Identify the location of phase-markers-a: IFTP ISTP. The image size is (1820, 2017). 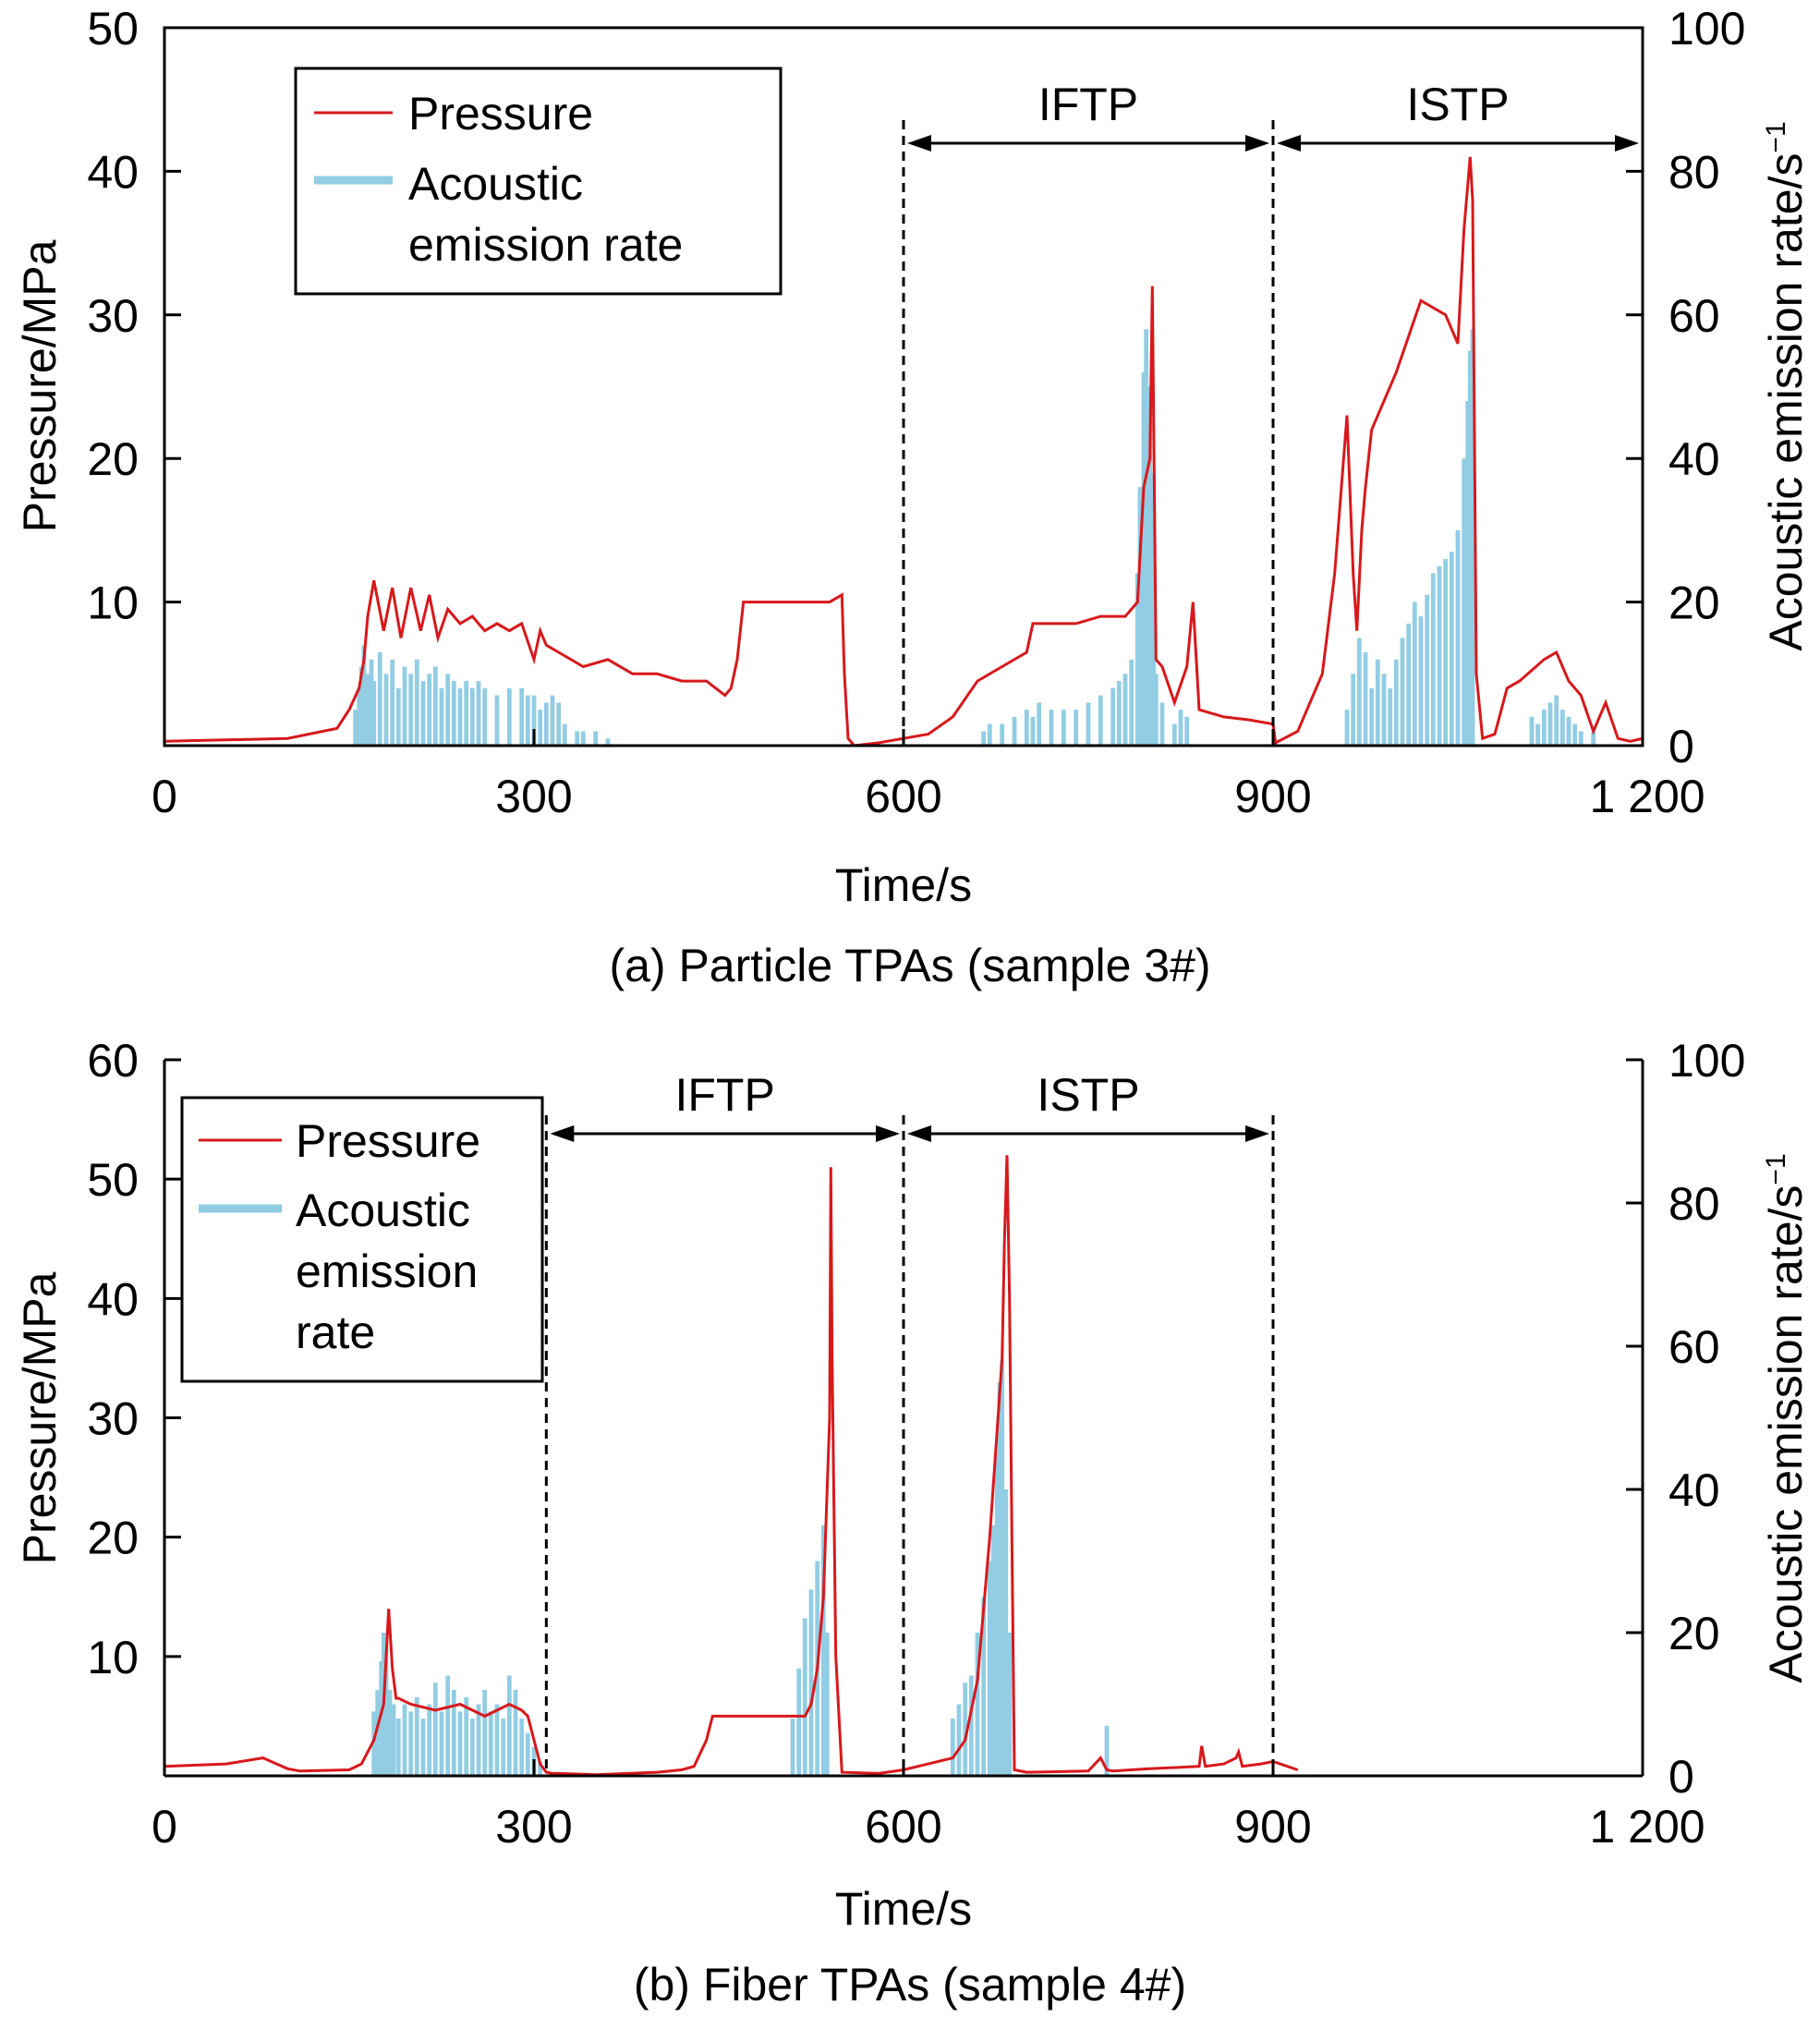
(1270, 413).